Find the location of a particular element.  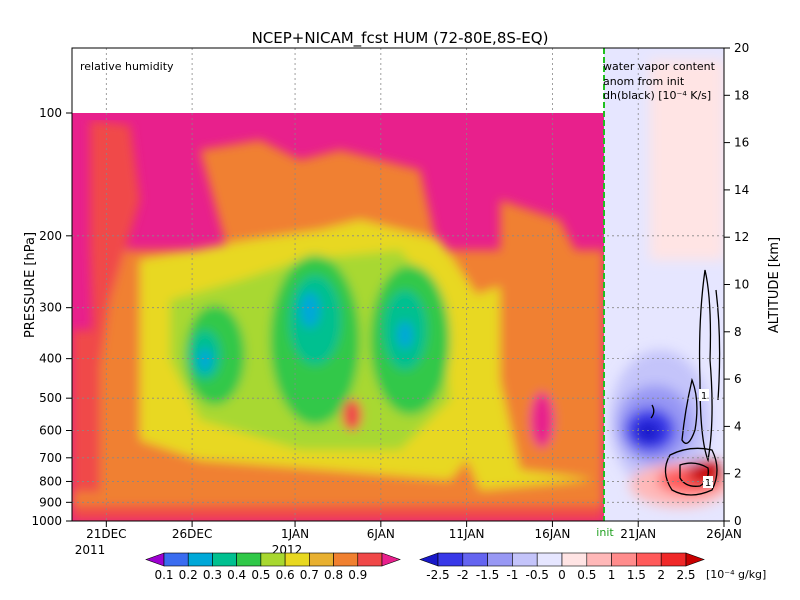

colorbar-level-label: 0.8 is located at coordinates (333, 575).